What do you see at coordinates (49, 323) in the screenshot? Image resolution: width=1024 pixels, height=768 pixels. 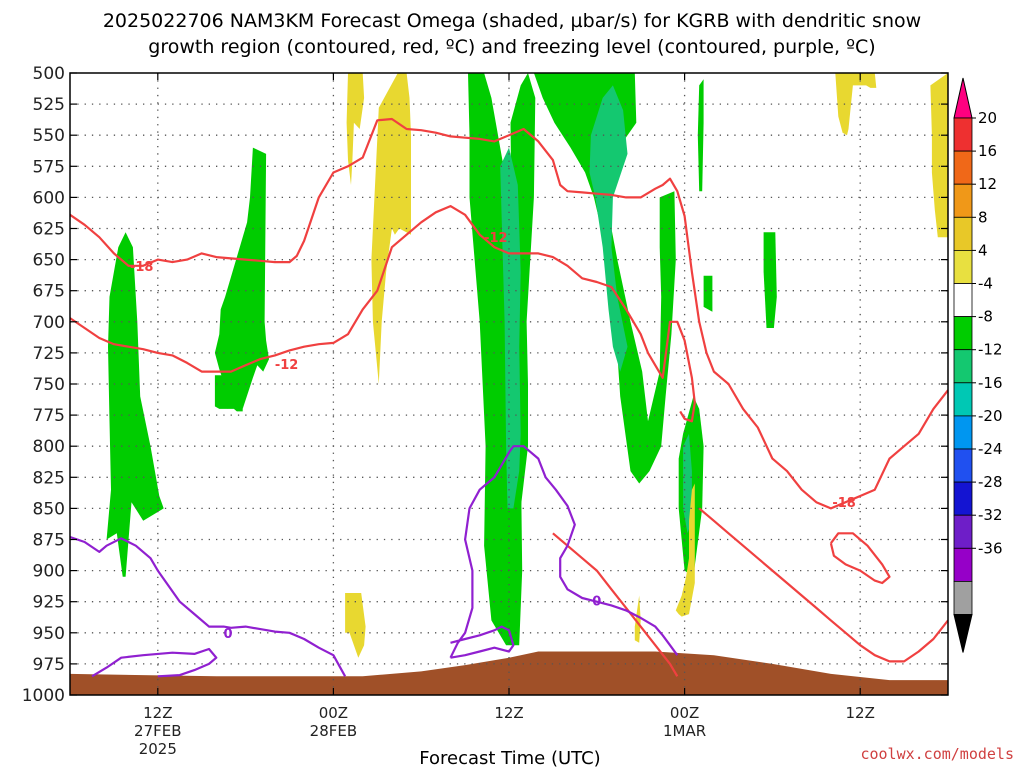 I see `y-tick-label-8: 700` at bounding box center [49, 323].